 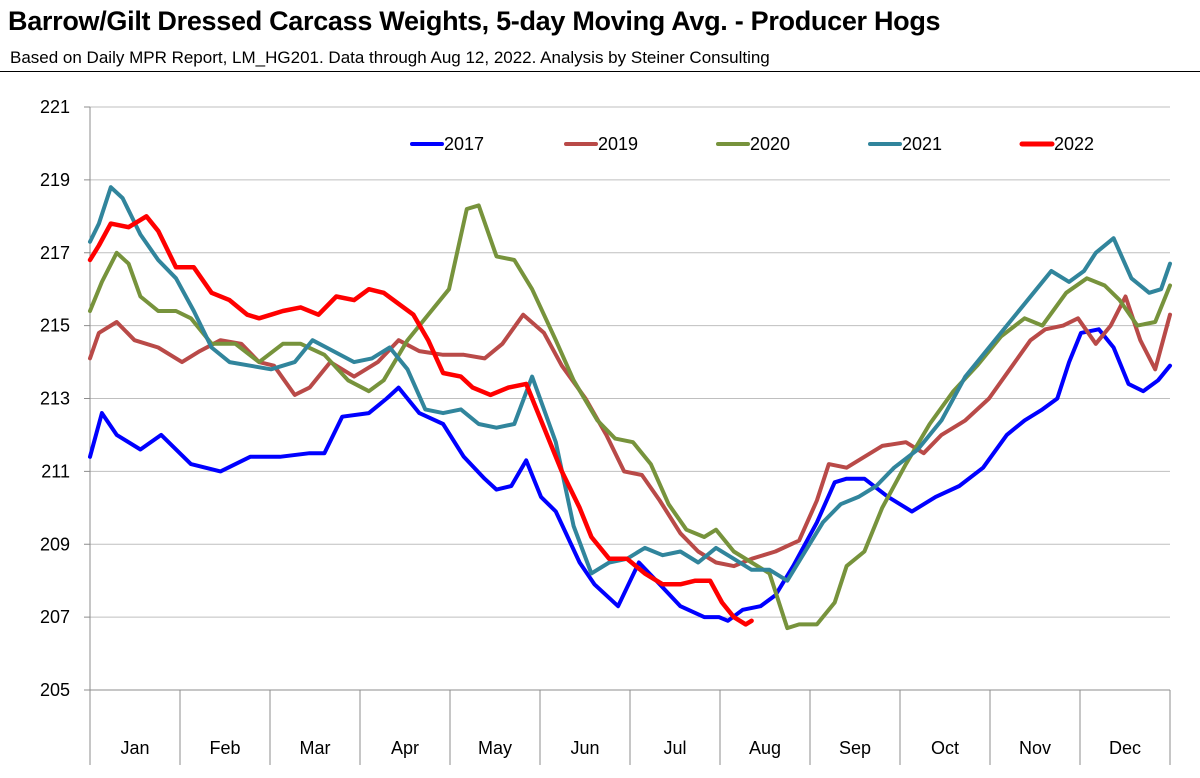 I want to click on title-underline, so click(x=600, y=71).